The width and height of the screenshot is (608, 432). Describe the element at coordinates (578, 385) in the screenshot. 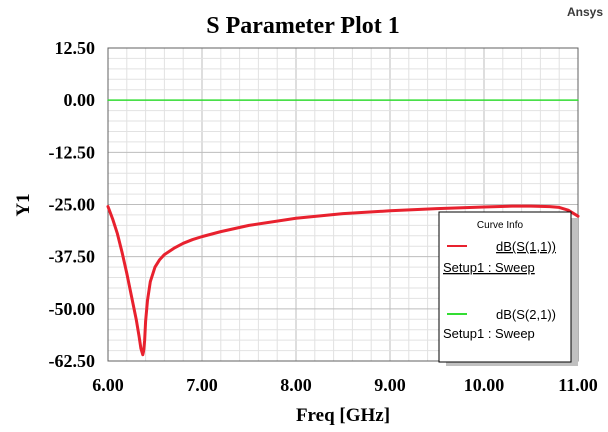

I see `x-tick-label: 11.00` at that location.